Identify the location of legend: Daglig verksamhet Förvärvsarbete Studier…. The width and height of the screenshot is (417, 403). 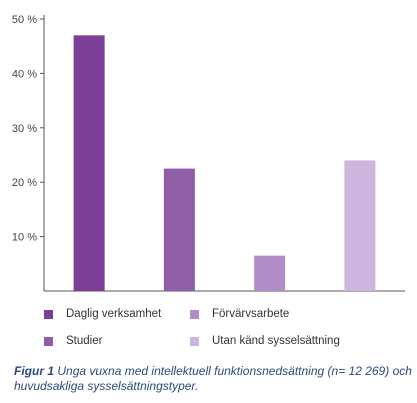
(224, 330).